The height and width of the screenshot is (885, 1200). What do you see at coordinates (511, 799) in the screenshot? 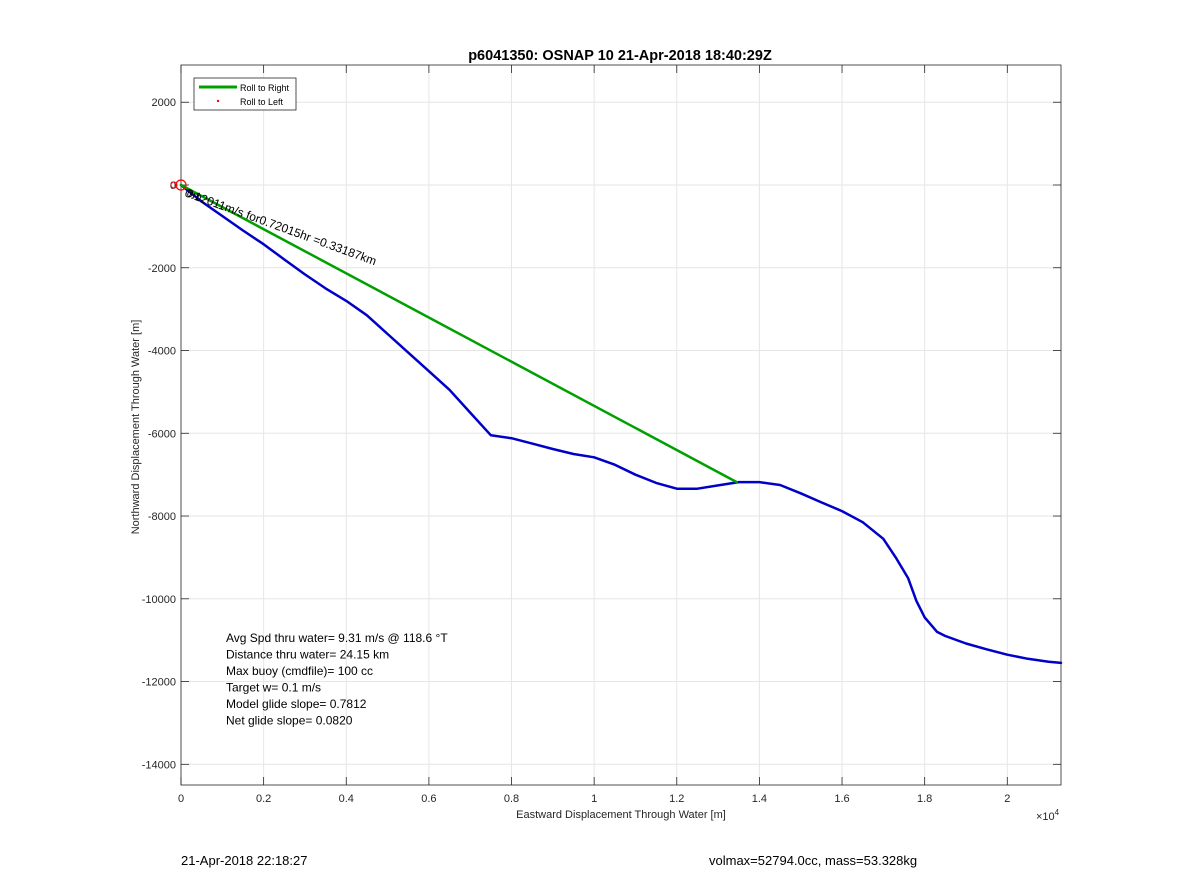
I see `x-tick-label: 0.8` at bounding box center [511, 799].